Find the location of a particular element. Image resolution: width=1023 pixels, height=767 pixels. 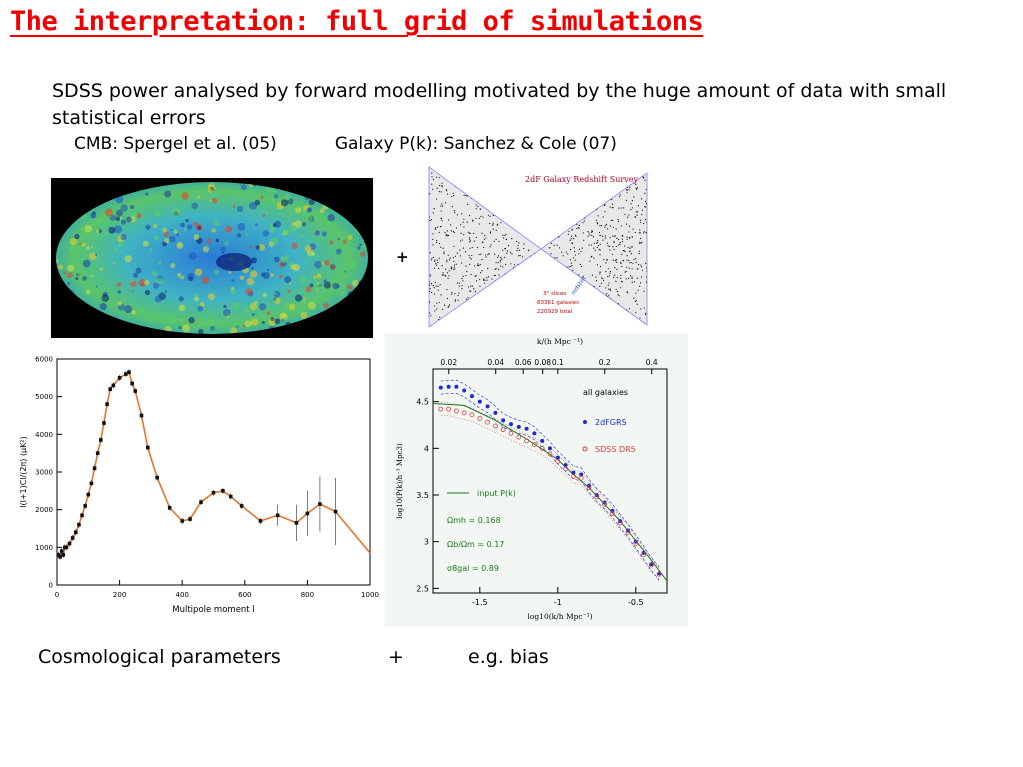

data-point is located at coordinates (79, 524).